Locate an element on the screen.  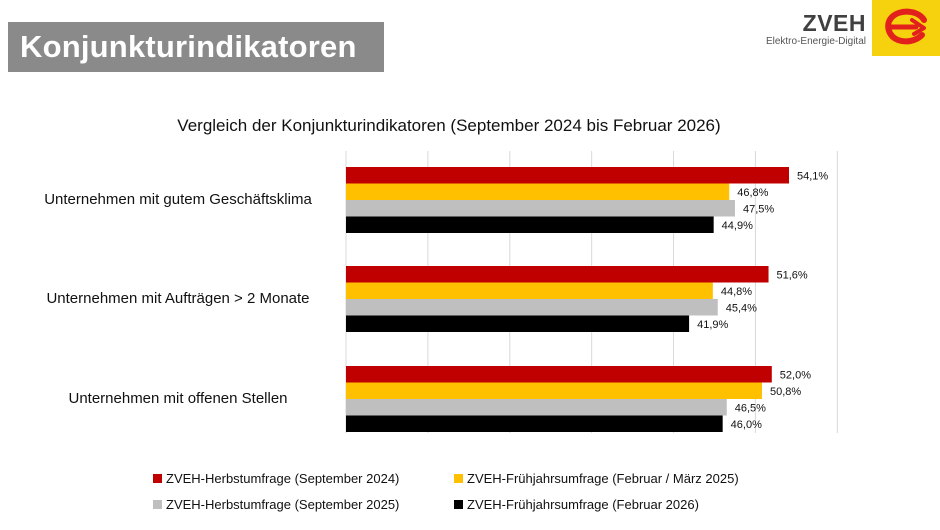
data-label: 46,5% is located at coordinates (750, 408).